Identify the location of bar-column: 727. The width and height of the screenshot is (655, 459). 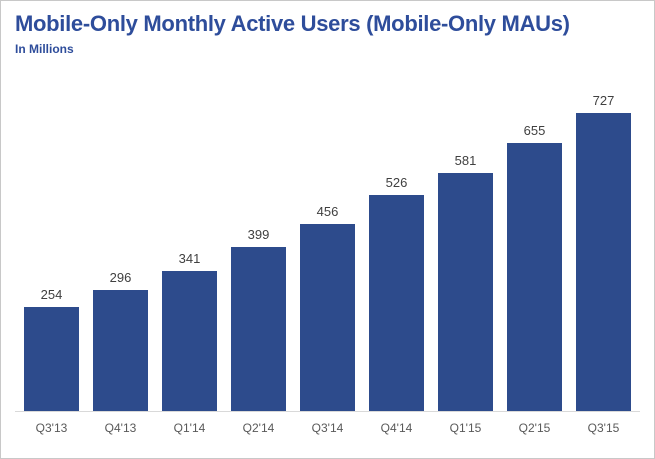
(603, 246).